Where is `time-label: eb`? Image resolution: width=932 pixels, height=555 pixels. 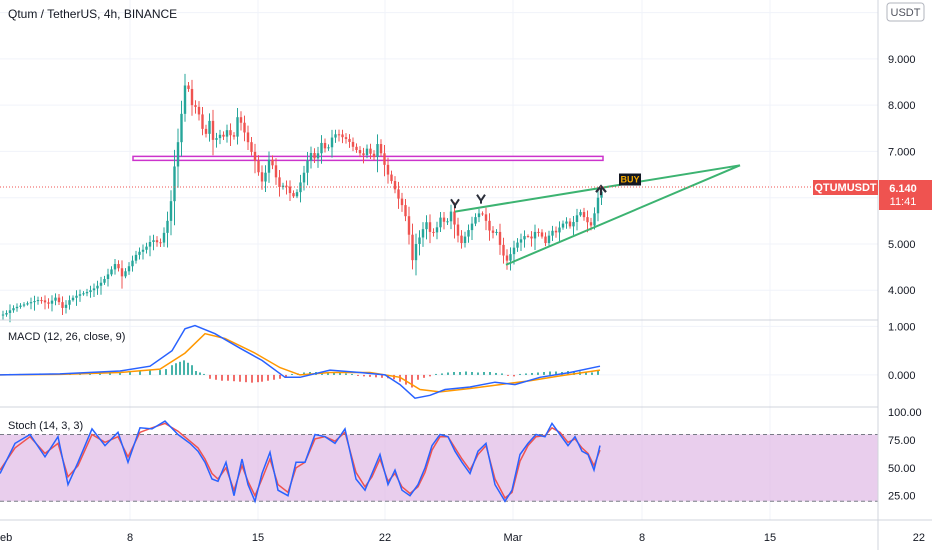 time-label: eb is located at coordinates (6, 538).